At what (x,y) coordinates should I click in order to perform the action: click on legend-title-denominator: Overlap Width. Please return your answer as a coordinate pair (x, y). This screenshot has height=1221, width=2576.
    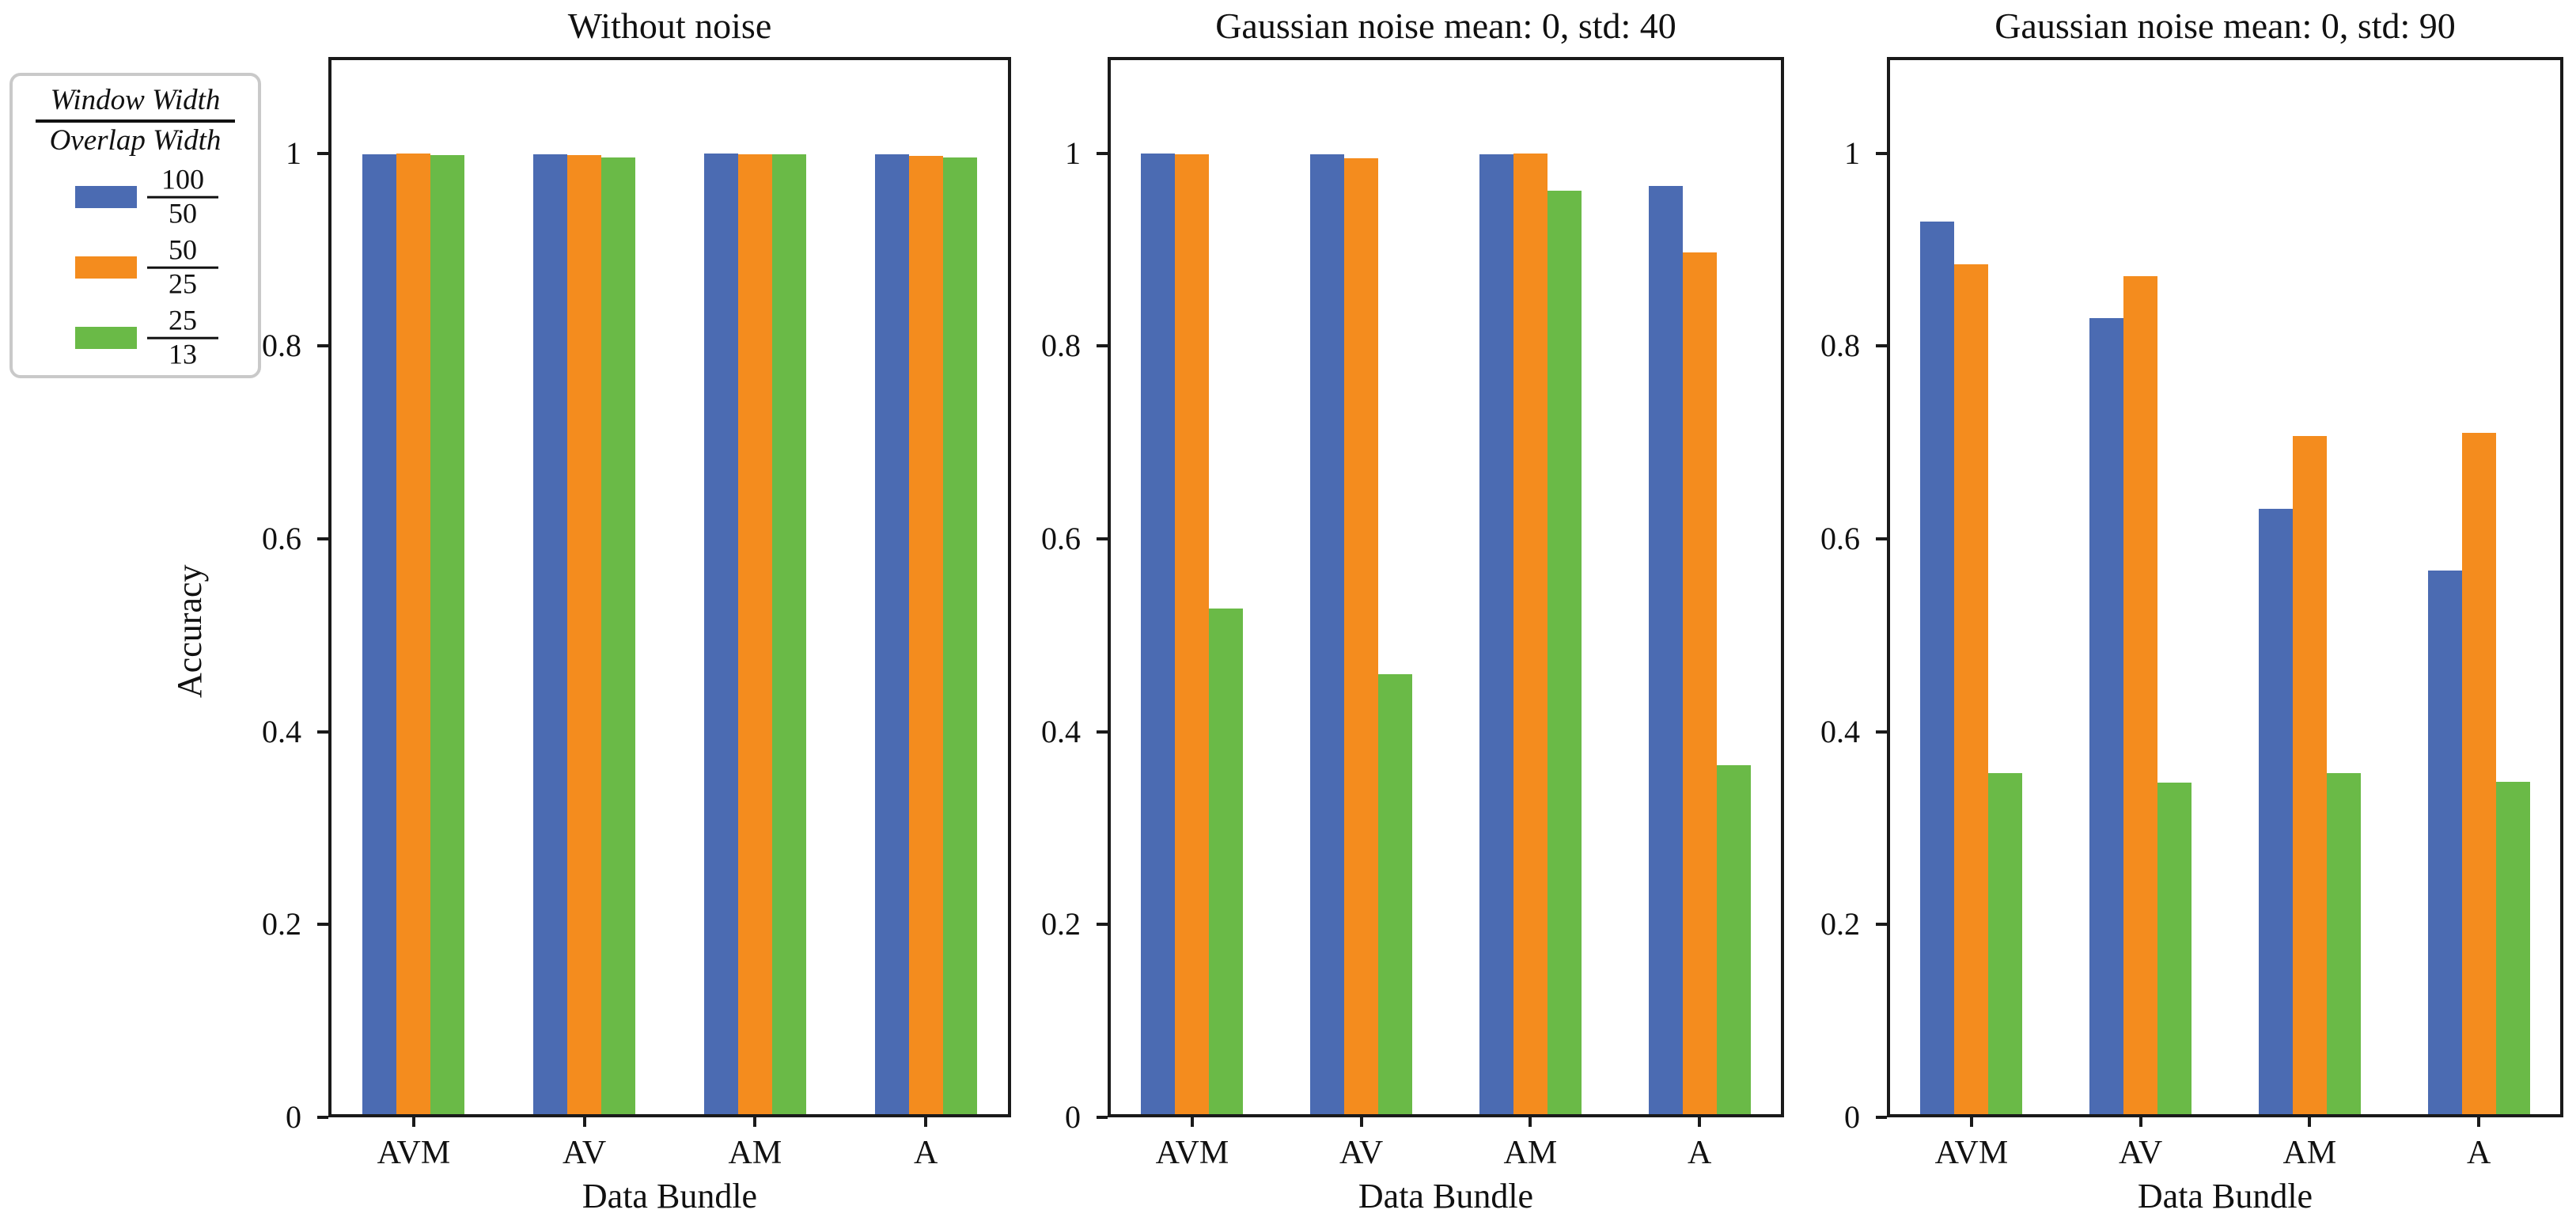
    Looking at the image, I should click on (135, 140).